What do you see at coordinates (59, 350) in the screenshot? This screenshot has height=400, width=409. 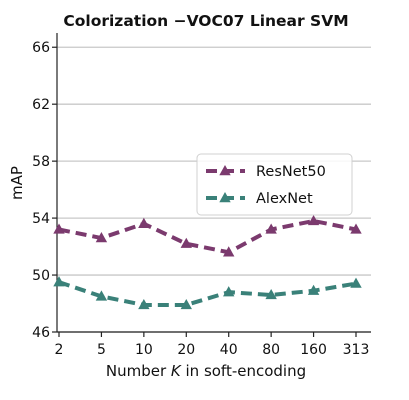 I see `x-tick-label-2: 2` at bounding box center [59, 350].